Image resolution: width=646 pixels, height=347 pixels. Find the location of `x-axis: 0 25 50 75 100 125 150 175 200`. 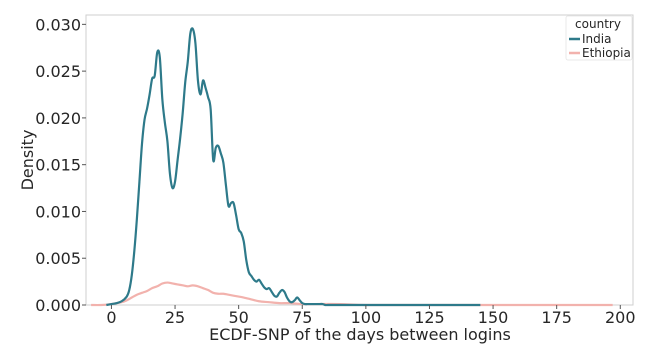

x-axis: 0 25 50 75 100 125 150 175 200 is located at coordinates (371, 316).